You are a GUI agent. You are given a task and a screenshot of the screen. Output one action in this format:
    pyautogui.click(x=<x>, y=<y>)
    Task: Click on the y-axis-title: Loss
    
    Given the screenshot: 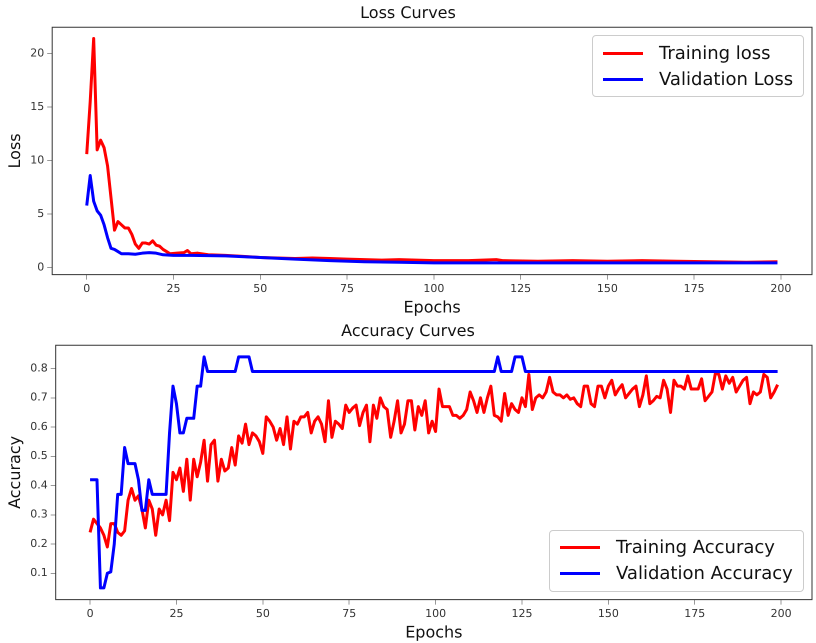 What is the action you would take?
    pyautogui.click(x=14, y=150)
    